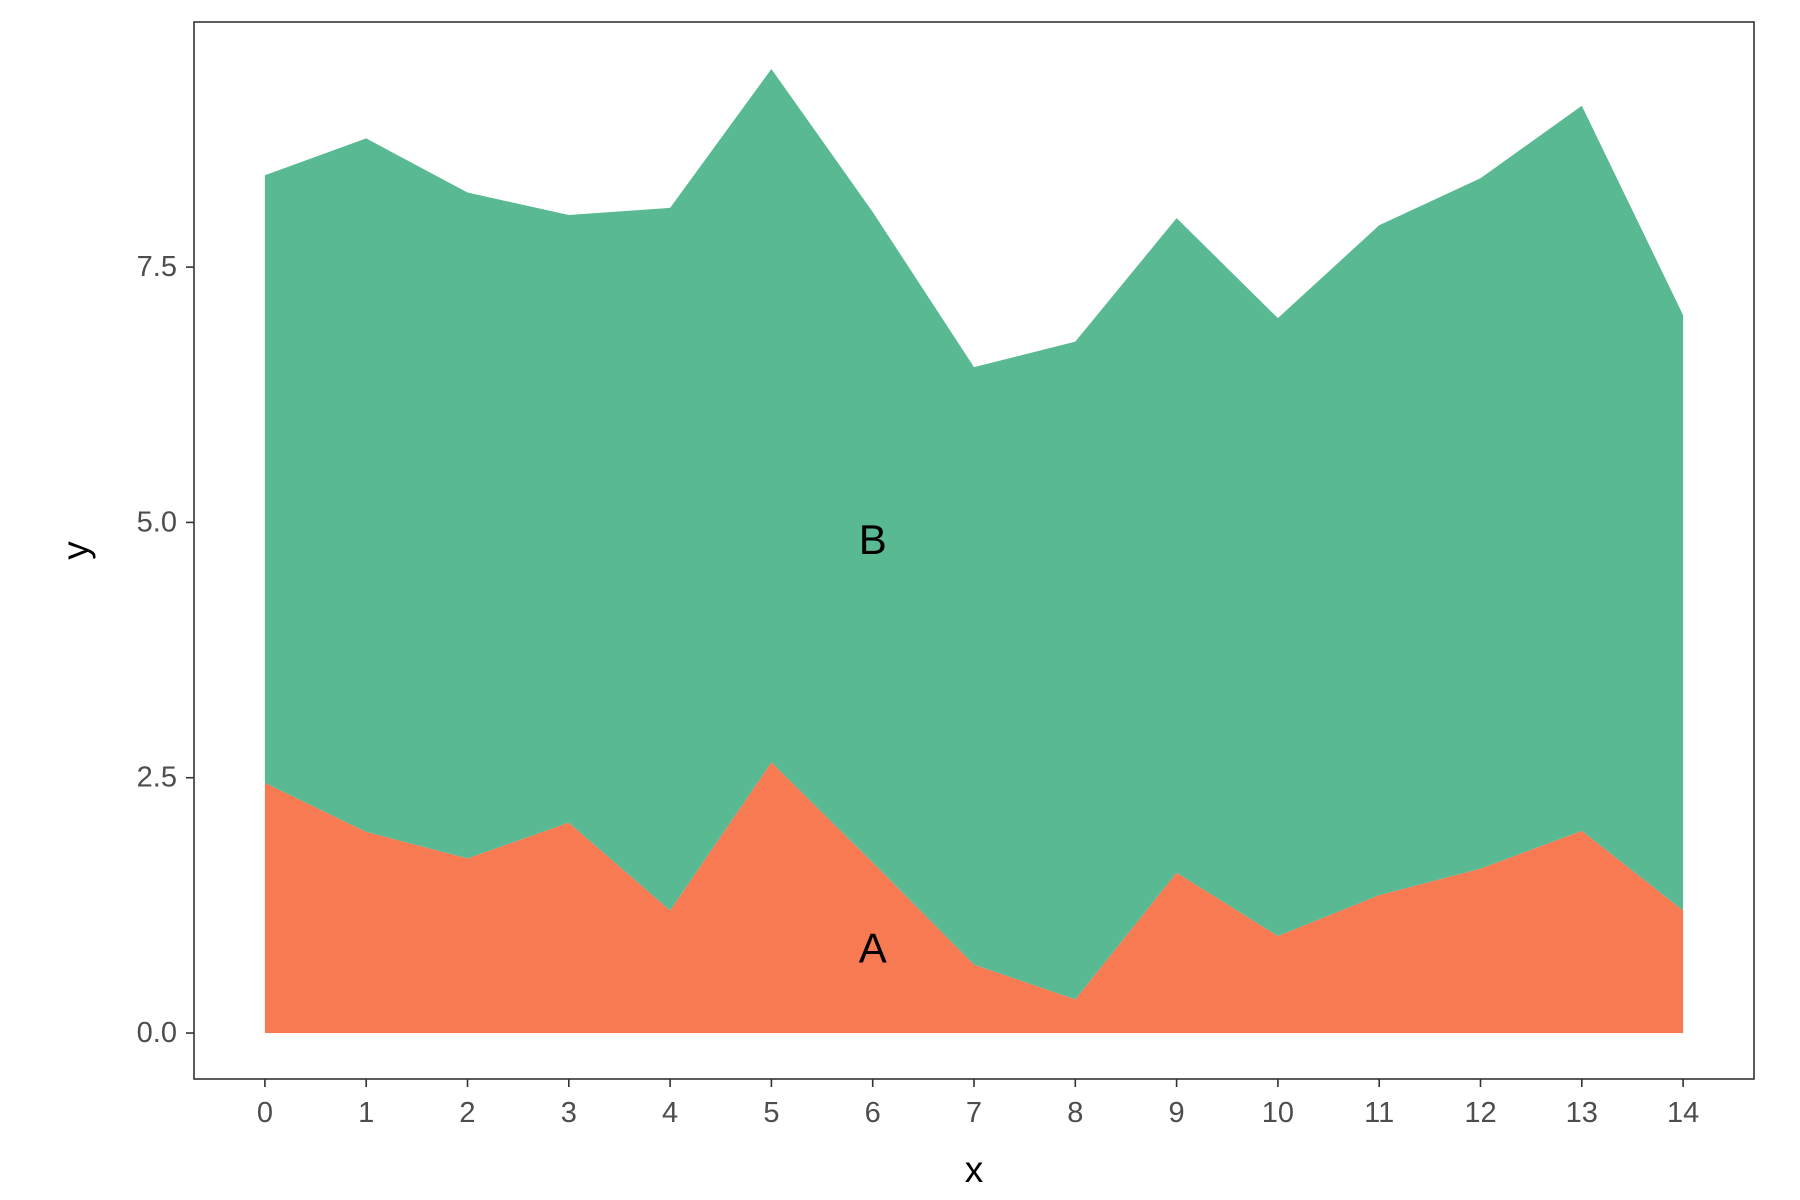  I want to click on series-label-A: A, so click(873, 947).